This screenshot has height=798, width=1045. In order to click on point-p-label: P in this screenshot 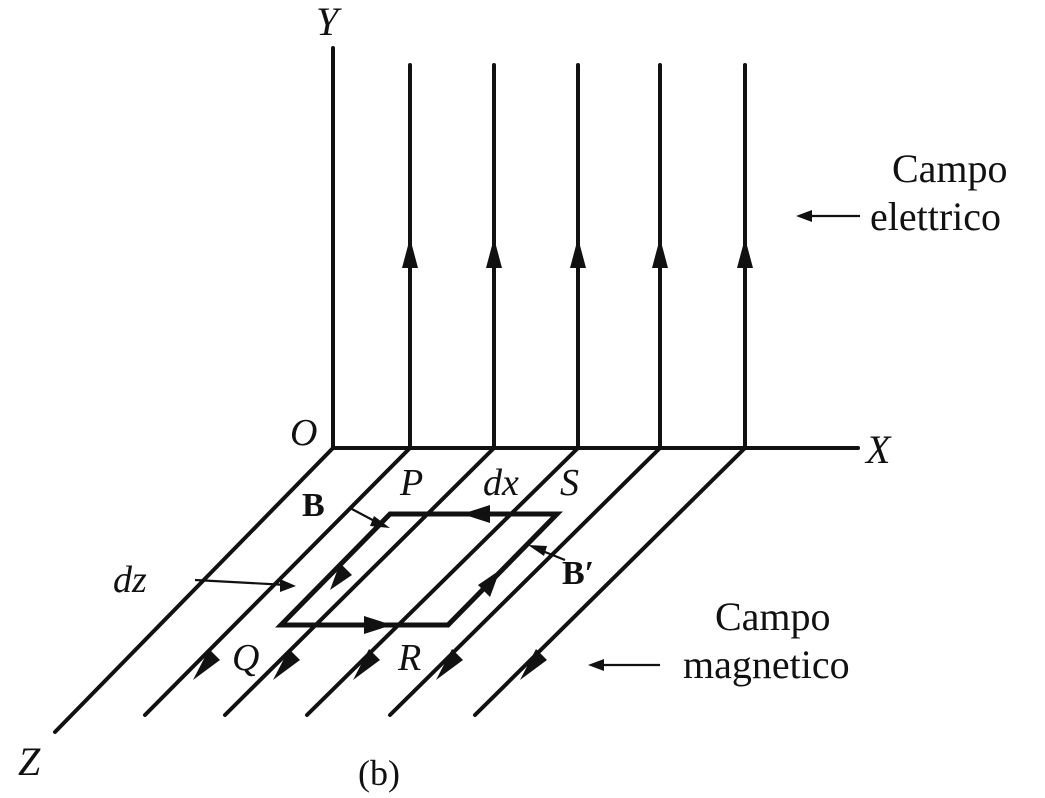, I will do `click(411, 483)`.